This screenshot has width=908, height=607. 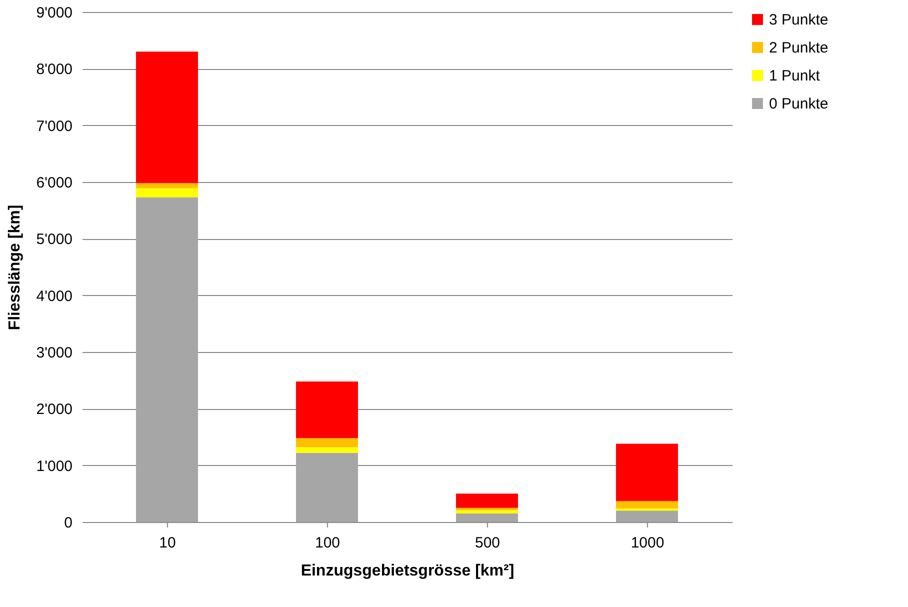 What do you see at coordinates (54, 409) in the screenshot?
I see `y-tick-label: 2'000` at bounding box center [54, 409].